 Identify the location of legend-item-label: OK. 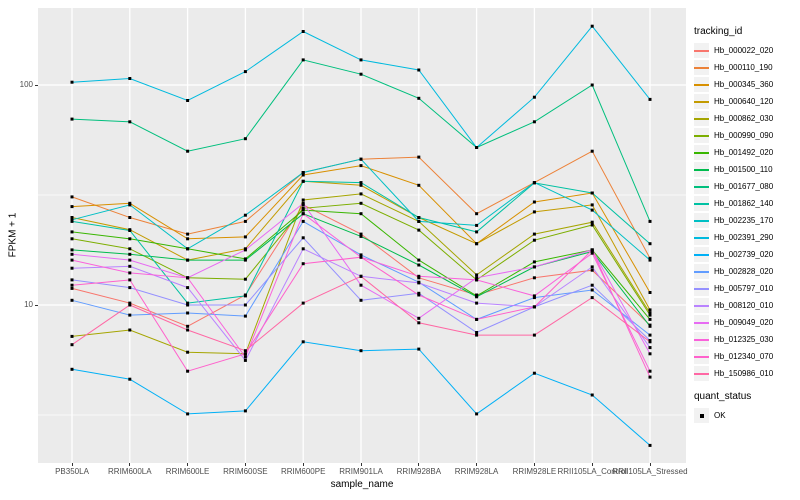
(720, 415).